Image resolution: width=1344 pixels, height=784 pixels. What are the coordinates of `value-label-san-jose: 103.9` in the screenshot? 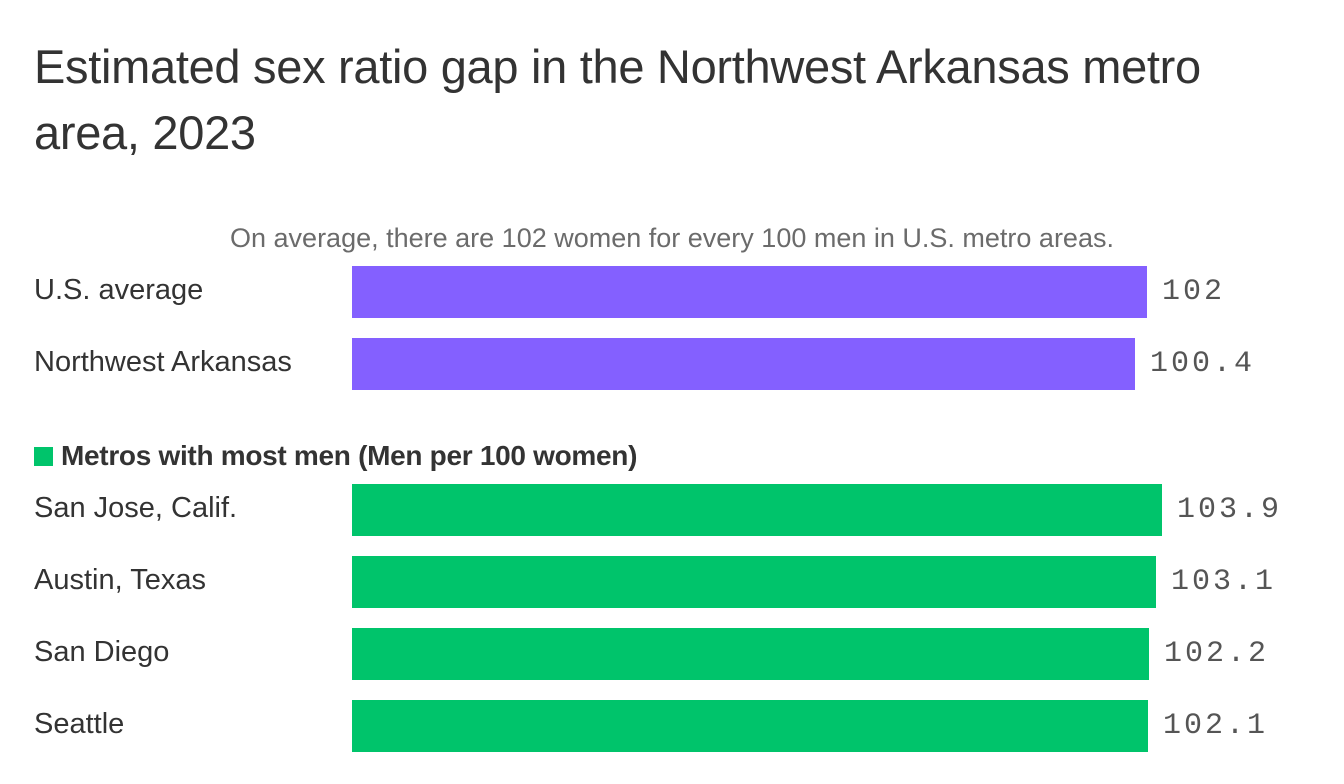 It's located at (1230, 510).